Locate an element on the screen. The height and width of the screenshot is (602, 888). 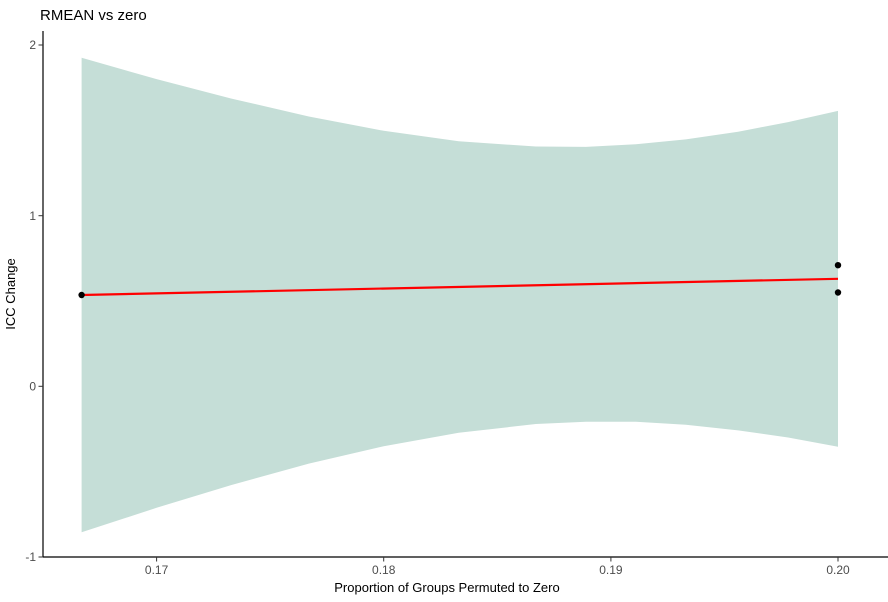
x-tick-label: 0.17 is located at coordinates (157, 570).